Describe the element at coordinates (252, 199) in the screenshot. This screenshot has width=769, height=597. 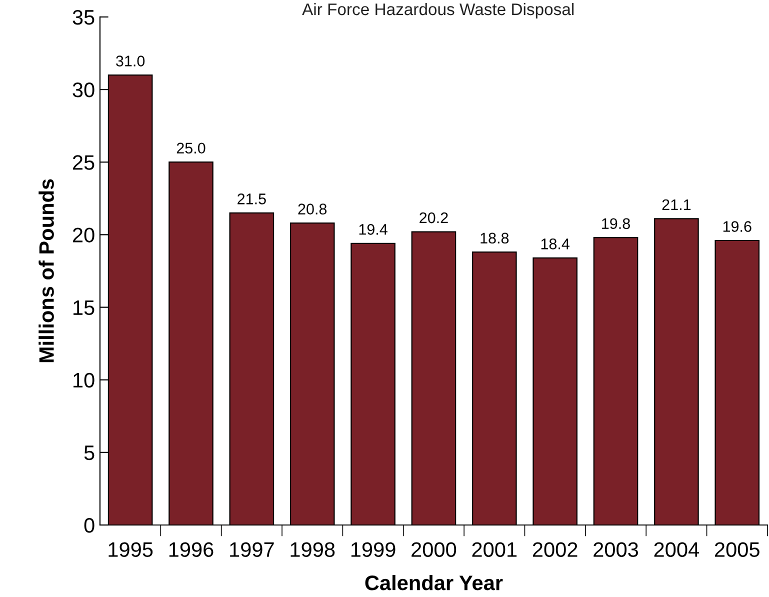
I see `data-label: 21.5` at that location.